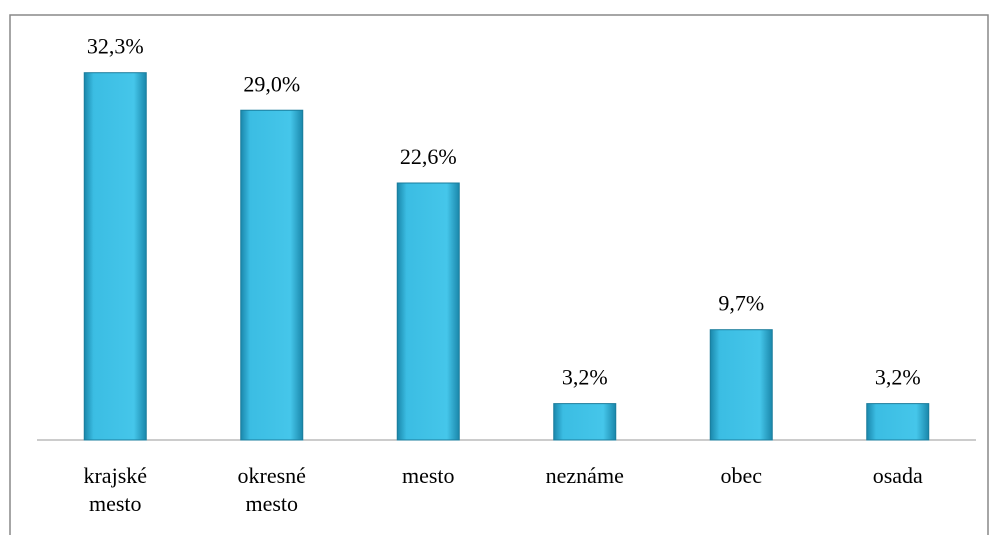 This screenshot has height=535, width=990. I want to click on data-label: 22,6%, so click(428, 156).